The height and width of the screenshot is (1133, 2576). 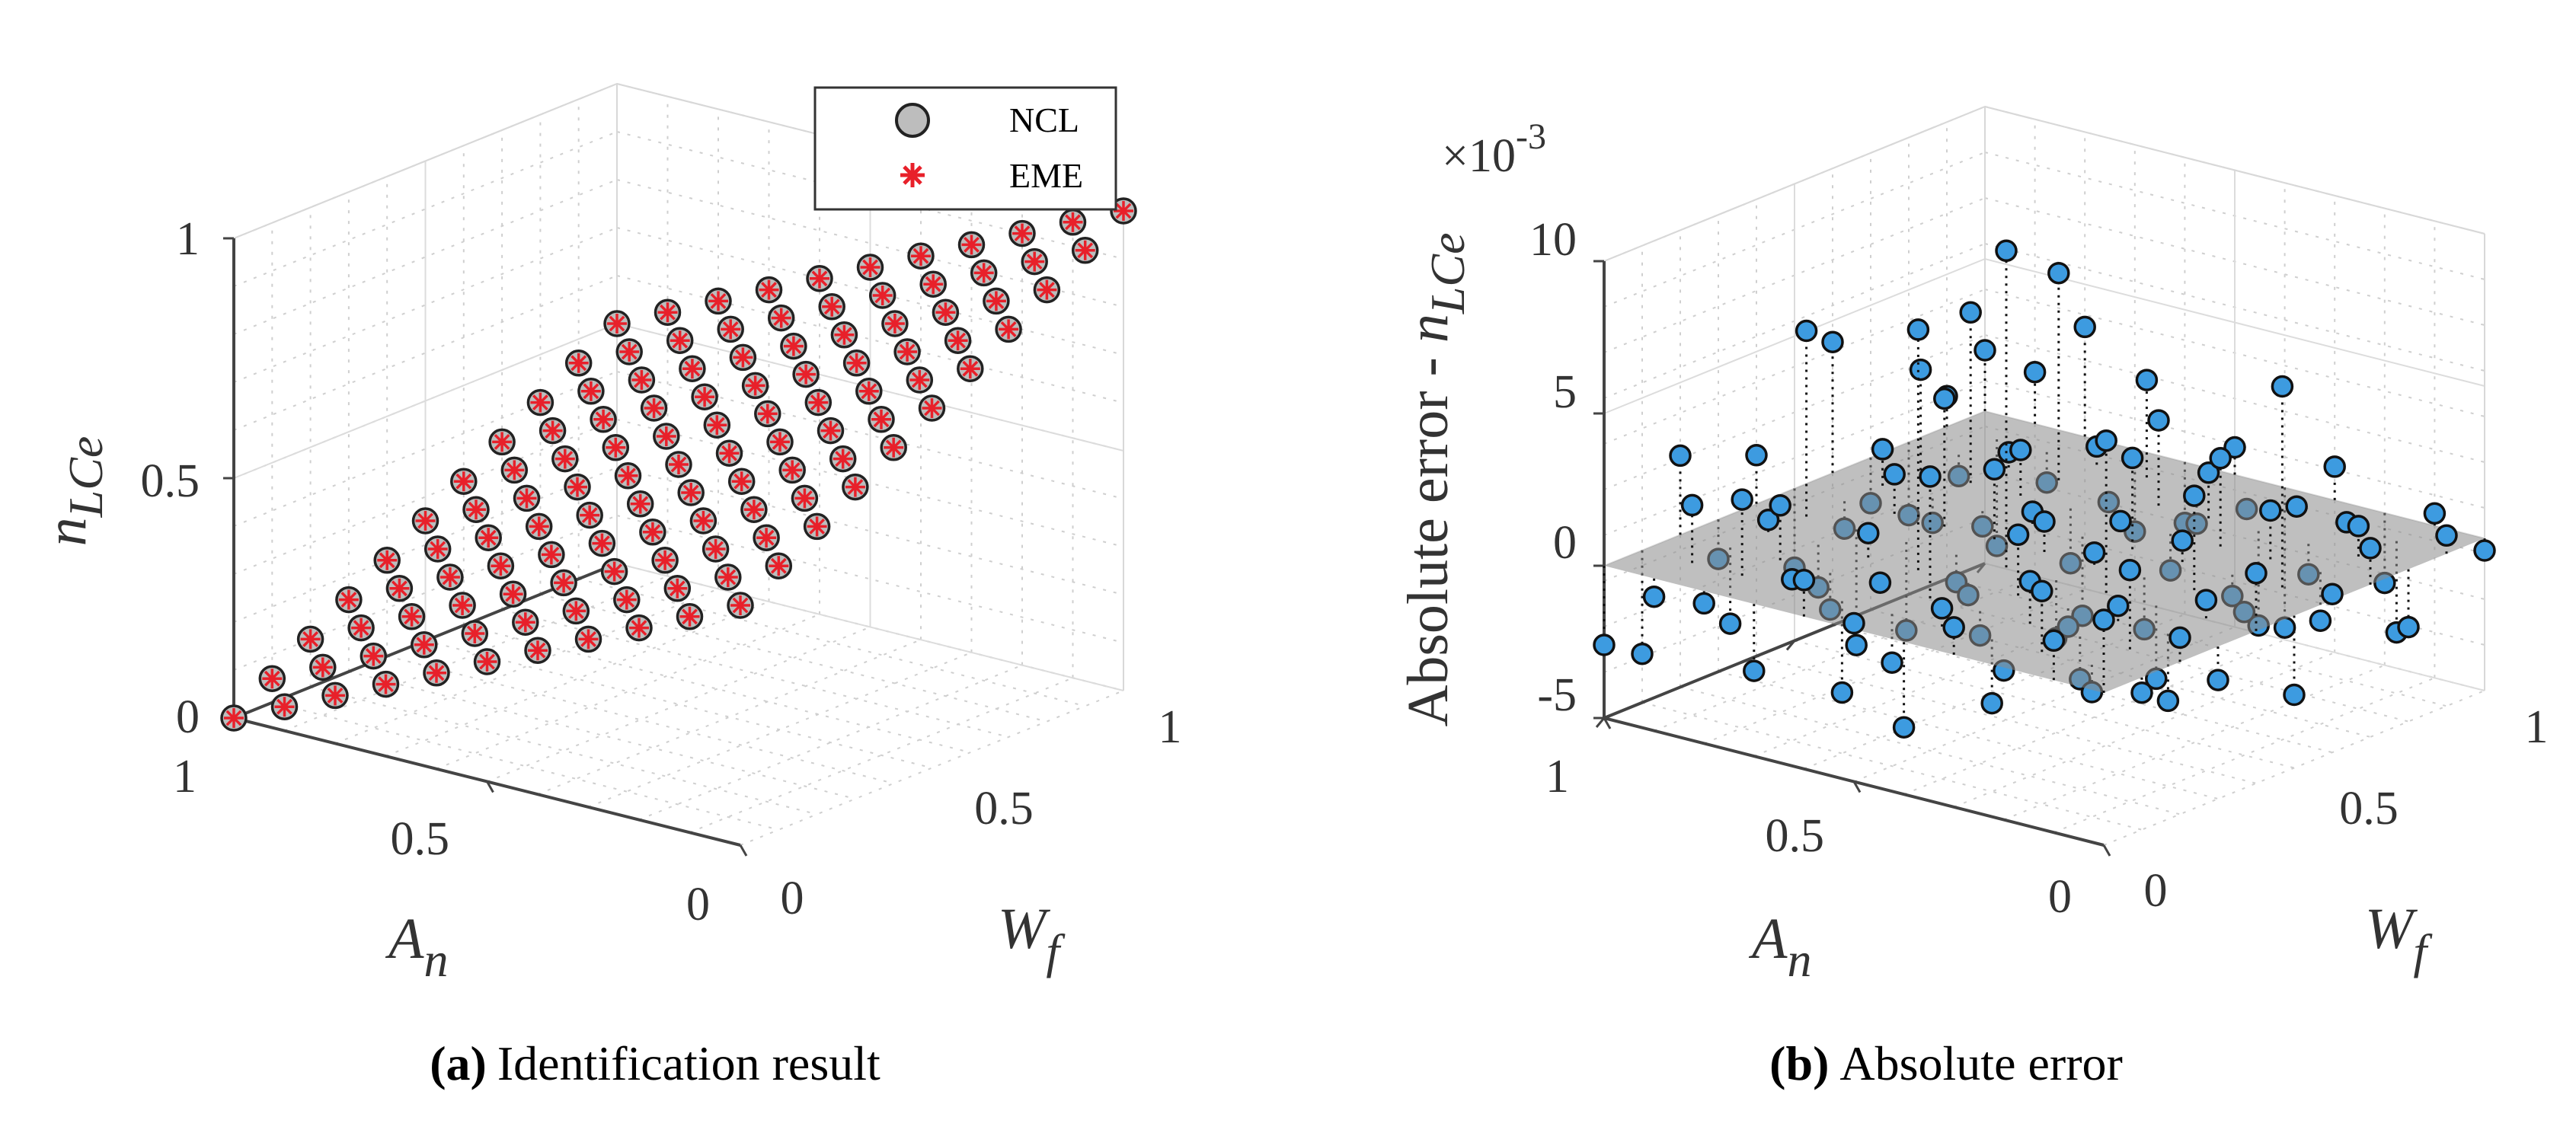 I want to click on b-z-axis-label: Absolute error - nLCe, so click(x=1435, y=479).